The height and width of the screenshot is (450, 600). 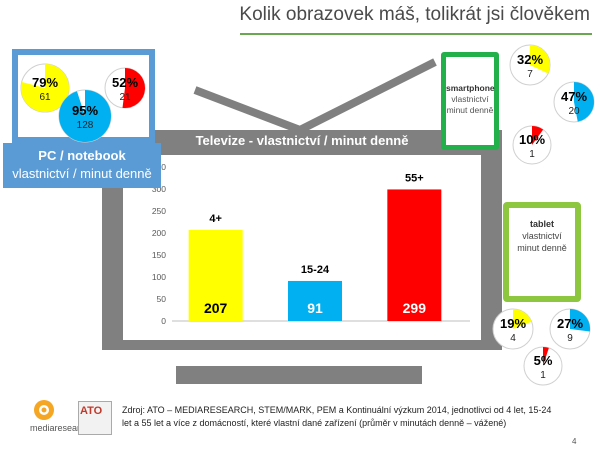 I want to click on pie-percent: 95%, so click(x=85, y=110).